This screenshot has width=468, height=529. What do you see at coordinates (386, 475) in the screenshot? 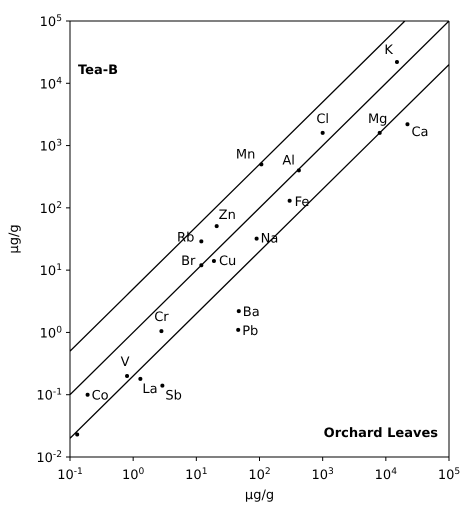
I see `x-tick-label: 10$^{4}$` at bounding box center [386, 475].